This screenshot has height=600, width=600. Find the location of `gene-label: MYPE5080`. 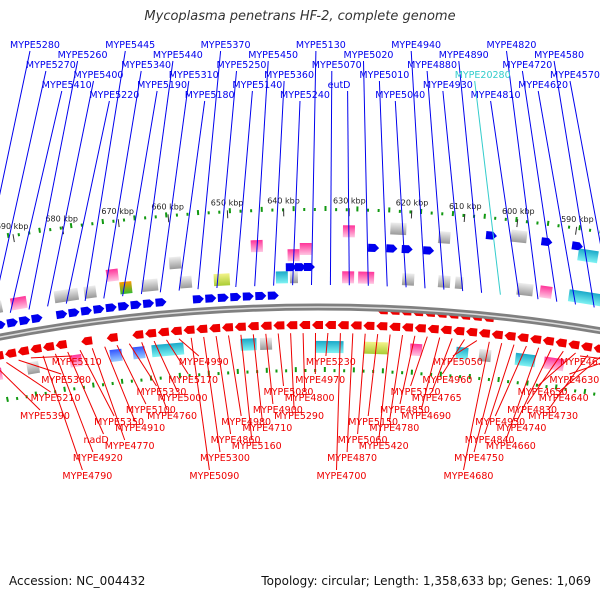

gene-label: MYPE5080 is located at coordinates (289, 392).